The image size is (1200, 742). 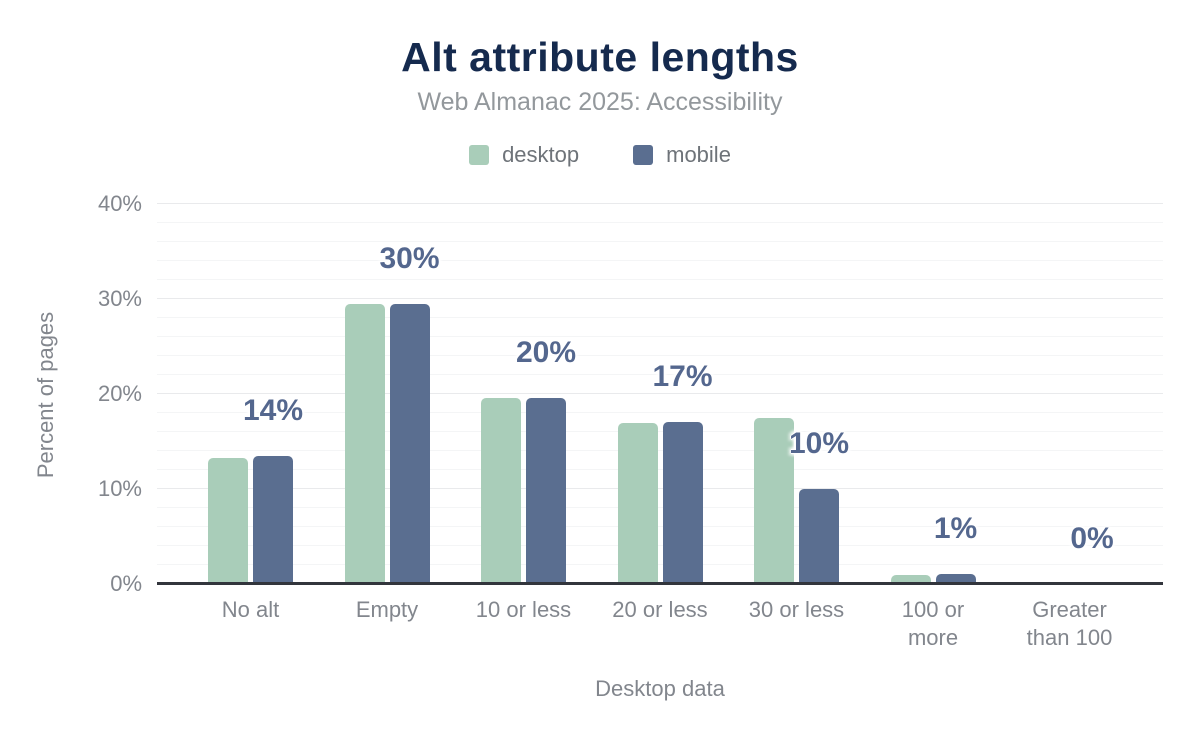 What do you see at coordinates (501, 490) in the screenshot?
I see `bar-desktop-10-or-less` at bounding box center [501, 490].